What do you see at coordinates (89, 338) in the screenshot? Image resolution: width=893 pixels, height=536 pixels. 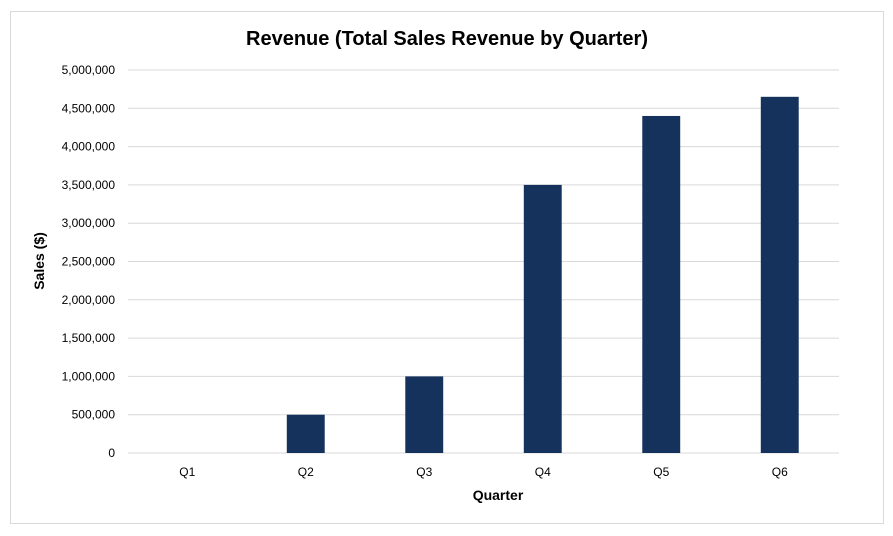 I see `y-tick-label: 1,500,000` at bounding box center [89, 338].